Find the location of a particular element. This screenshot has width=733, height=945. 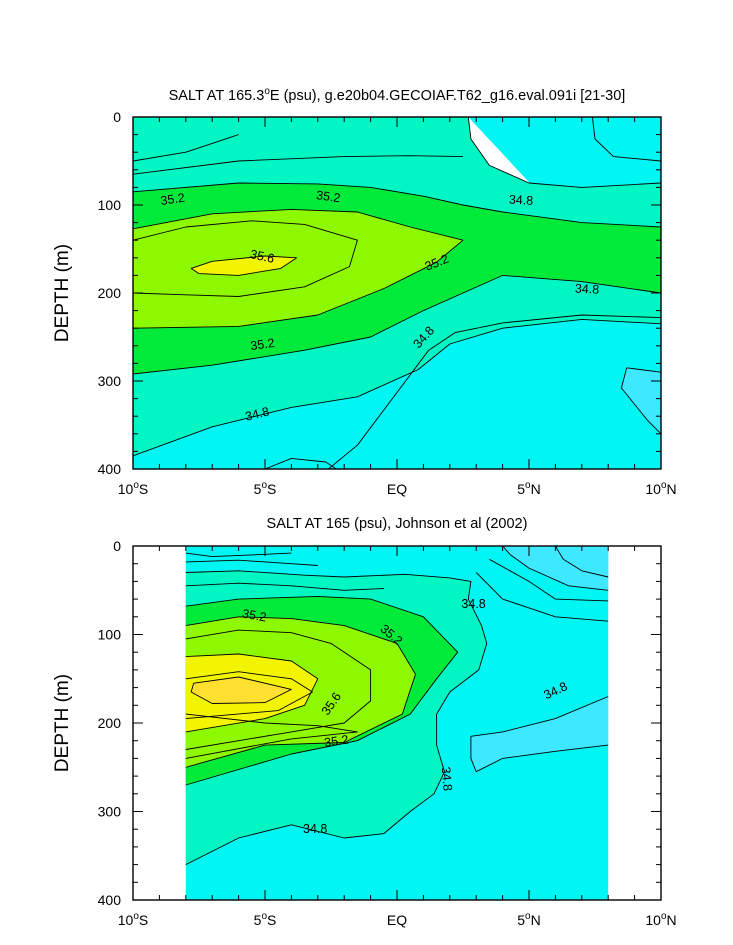

contour-label: 35.6 is located at coordinates (262, 256).